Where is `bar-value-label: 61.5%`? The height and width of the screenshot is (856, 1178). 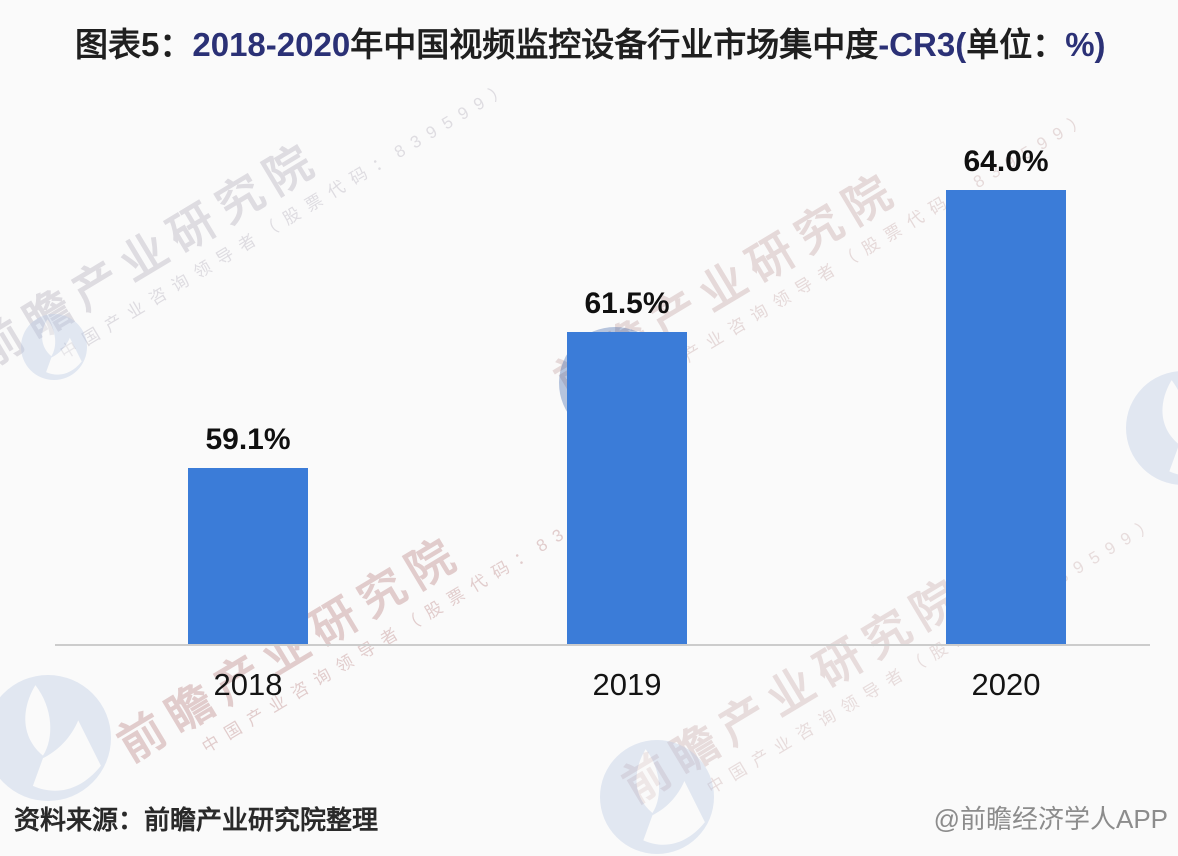 bar-value-label: 61.5% is located at coordinates (627, 303).